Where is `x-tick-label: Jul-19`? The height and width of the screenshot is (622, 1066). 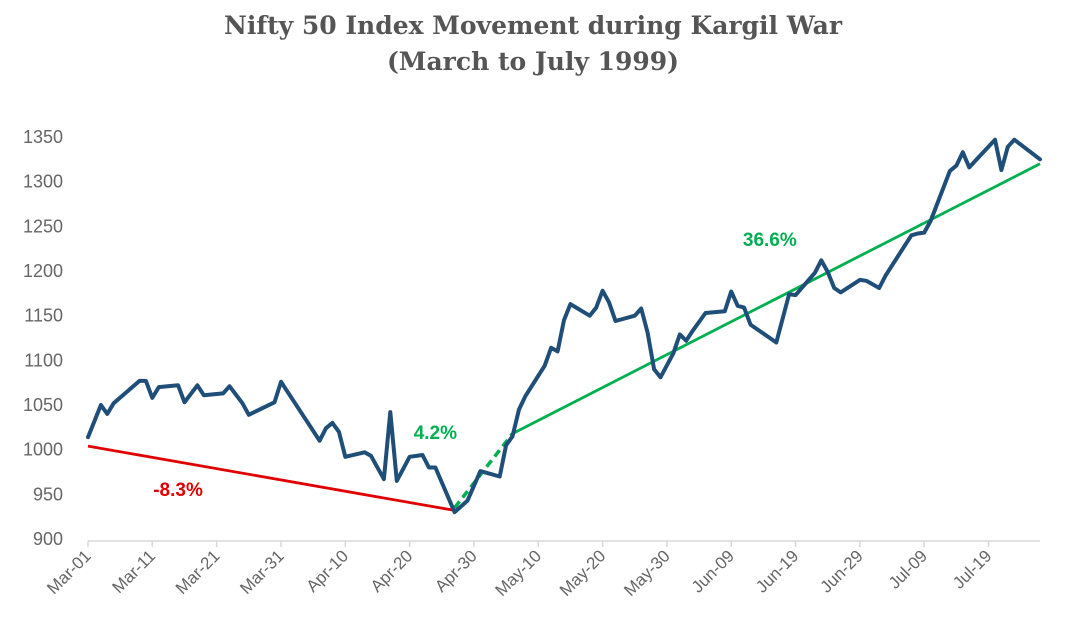 x-tick-label: Jul-19 is located at coordinates (972, 569).